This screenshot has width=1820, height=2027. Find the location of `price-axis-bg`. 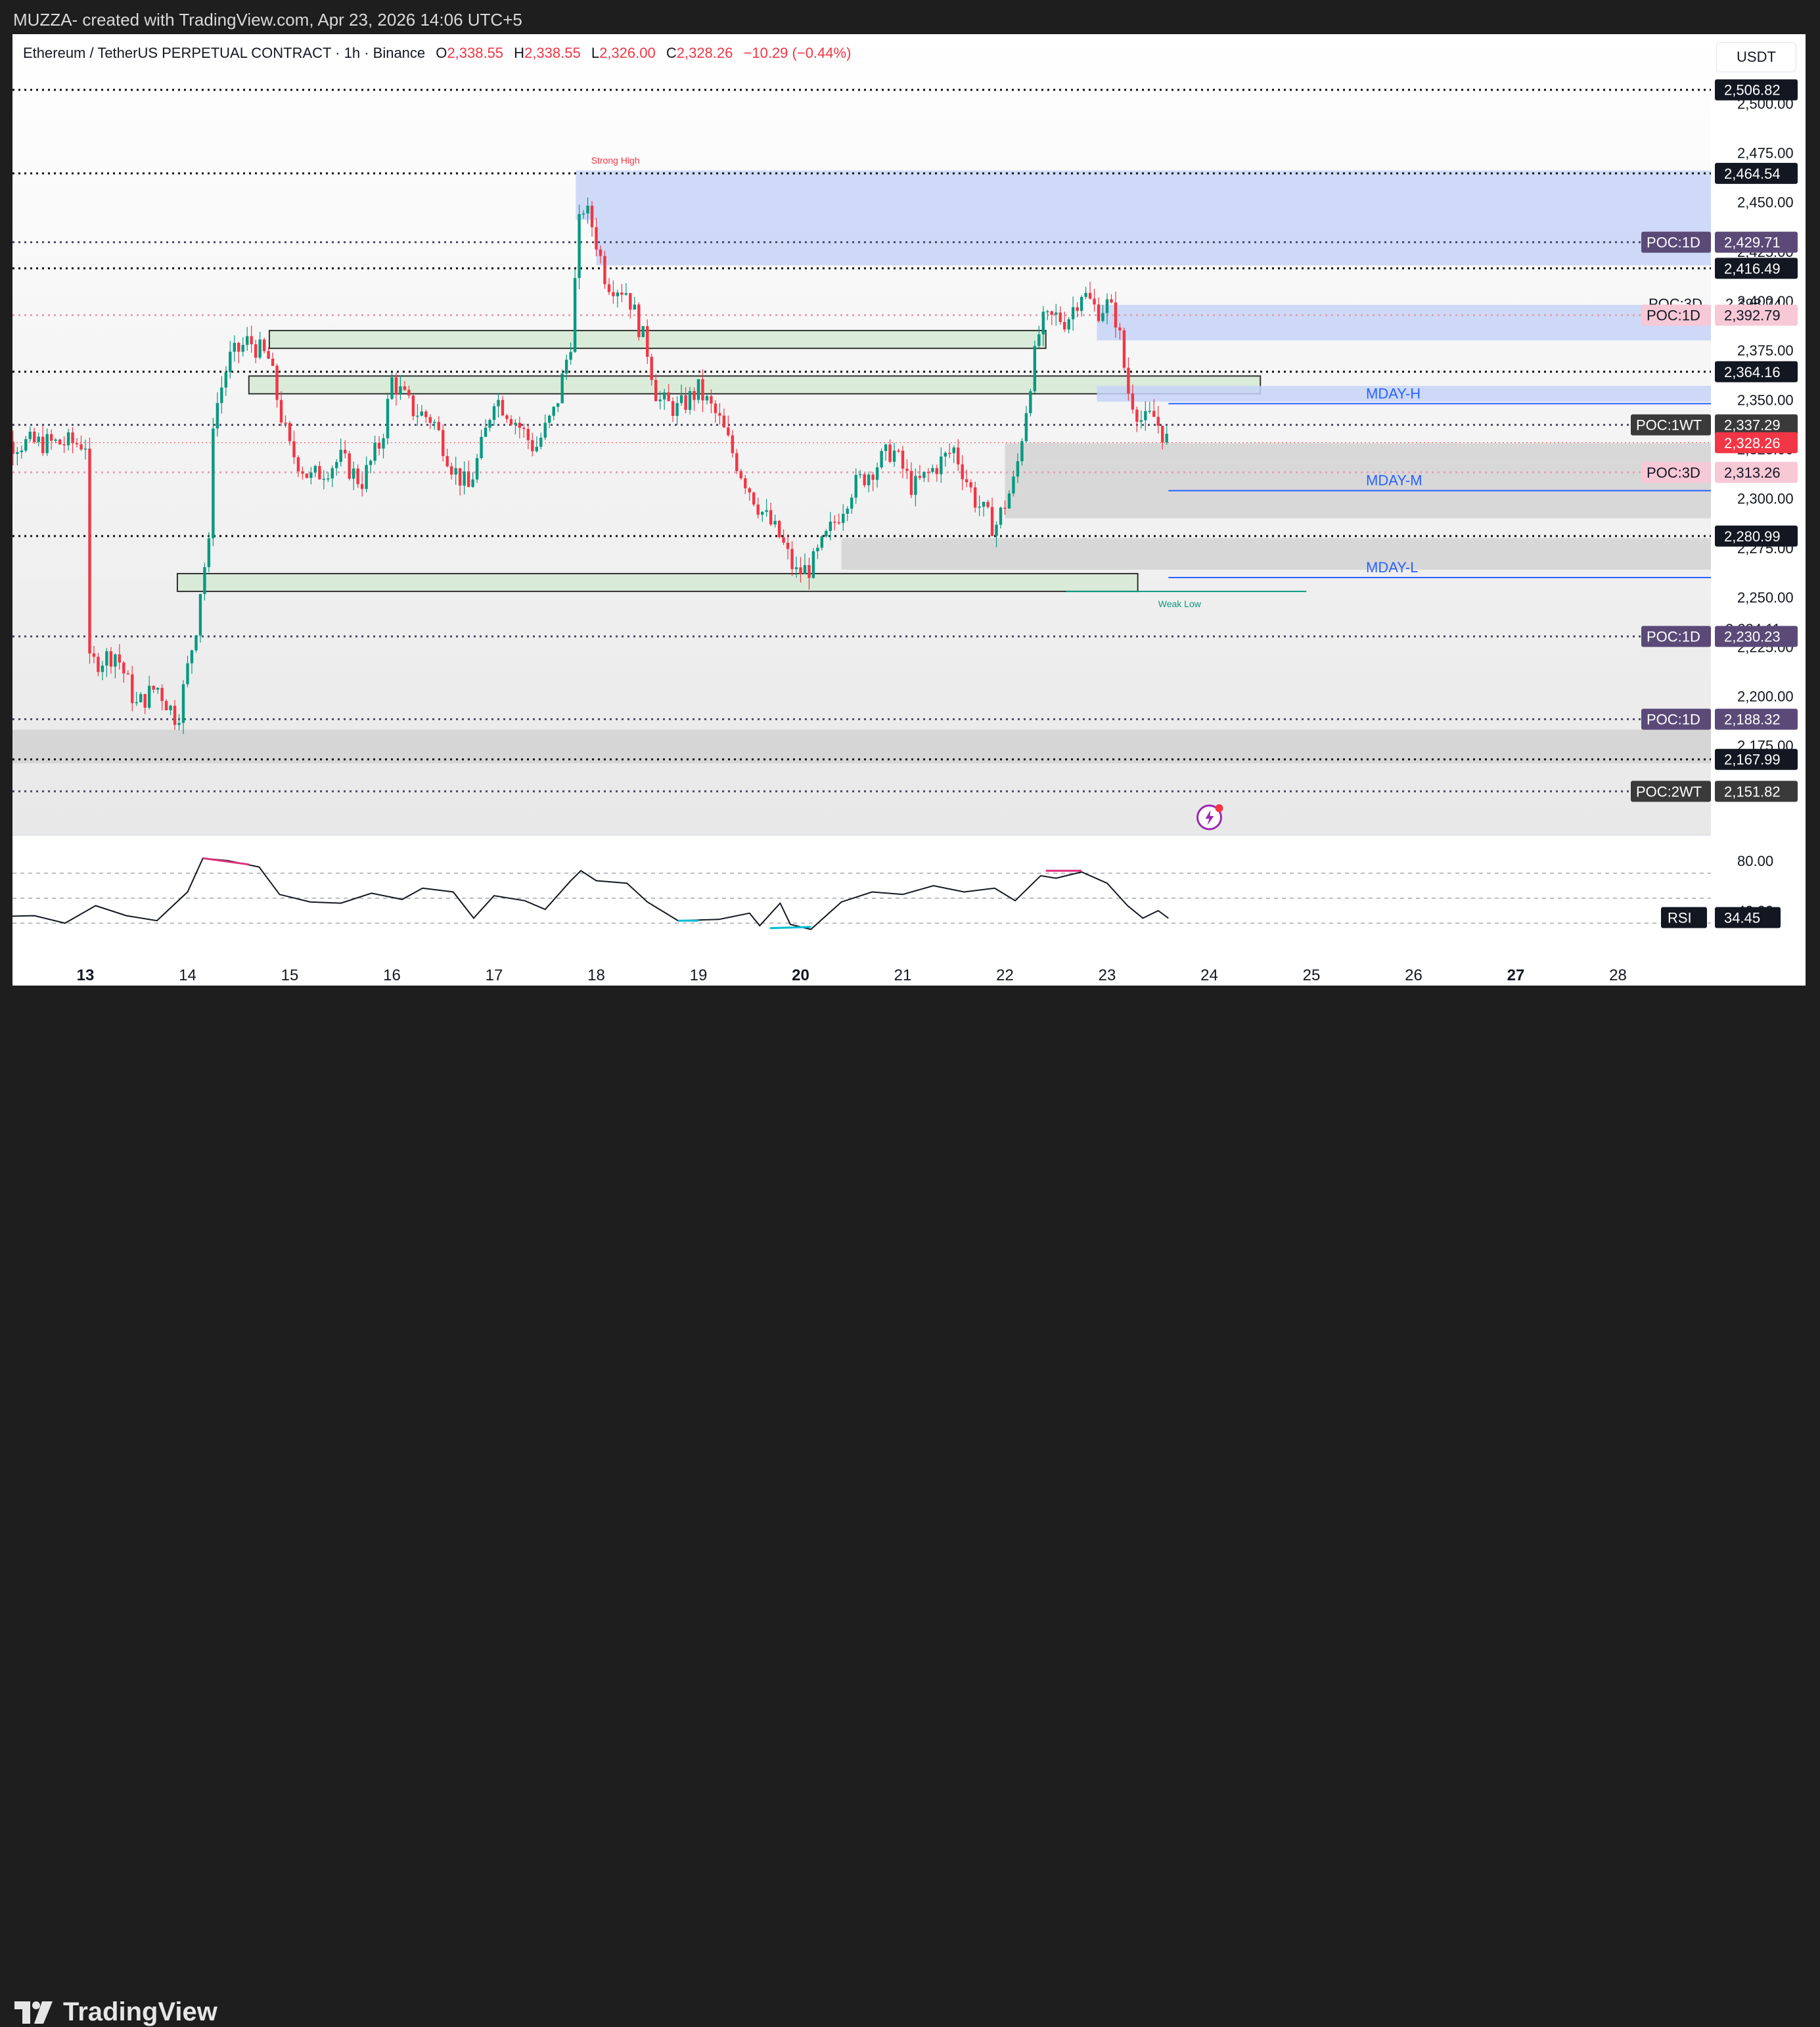

price-axis-bg is located at coordinates (1758, 498).